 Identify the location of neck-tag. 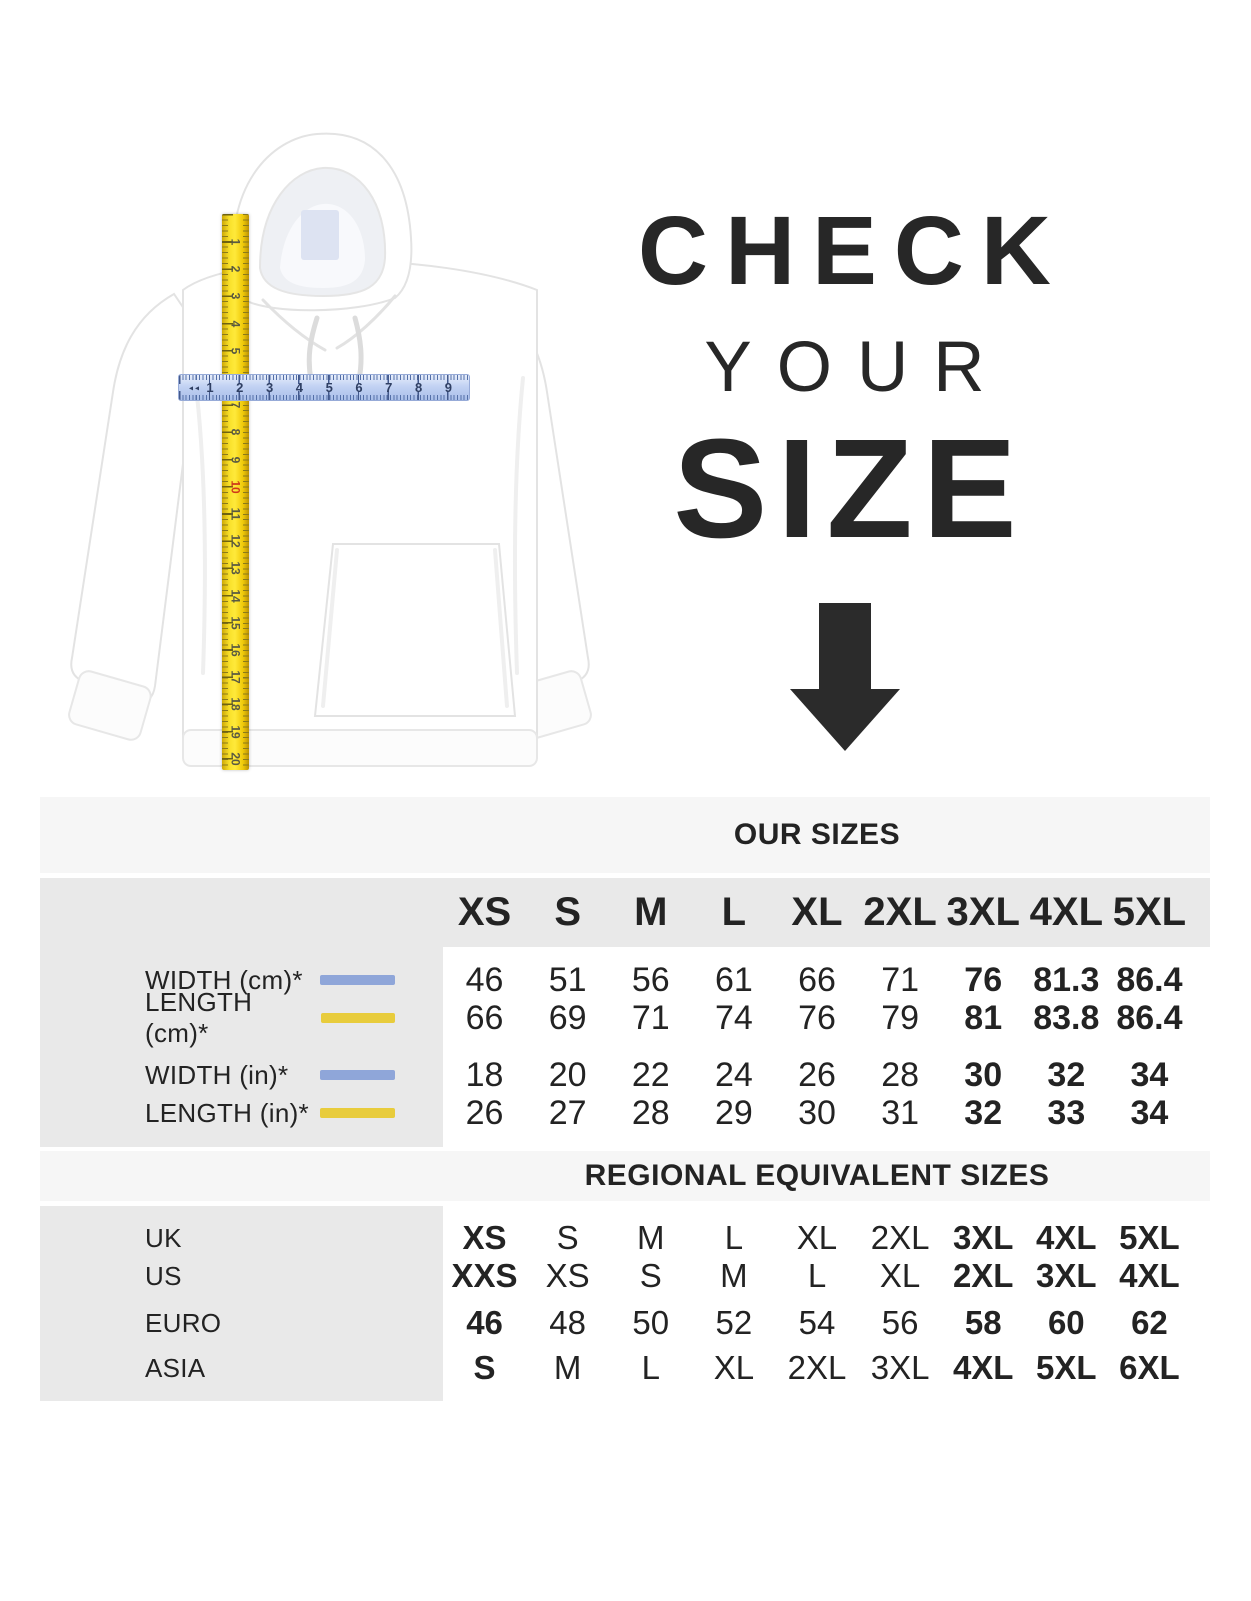
(320, 235).